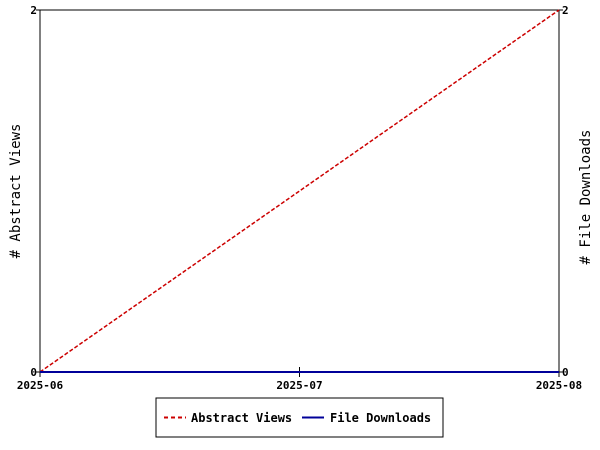  I want to click on y-left-tick-label-0: 0, so click(33, 372).